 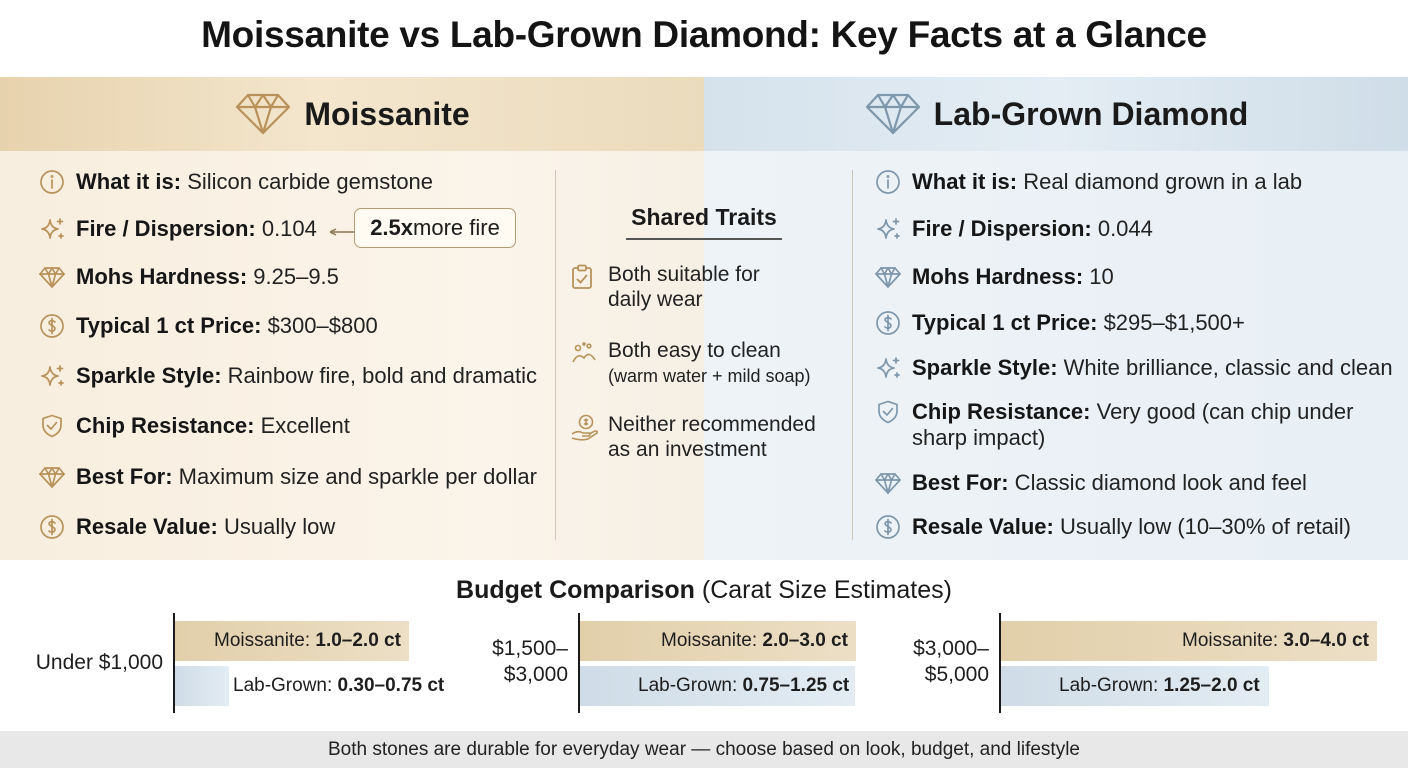 I want to click on fact-label: Fire / Dispersion:, so click(x=166, y=228).